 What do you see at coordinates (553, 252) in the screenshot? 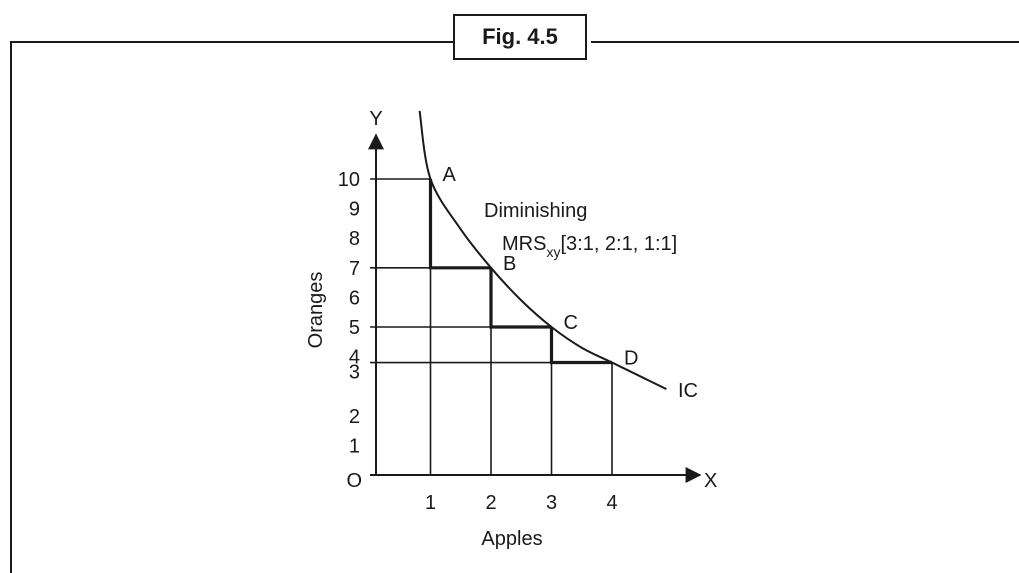
I see `mrs-subscript: xy` at bounding box center [553, 252].